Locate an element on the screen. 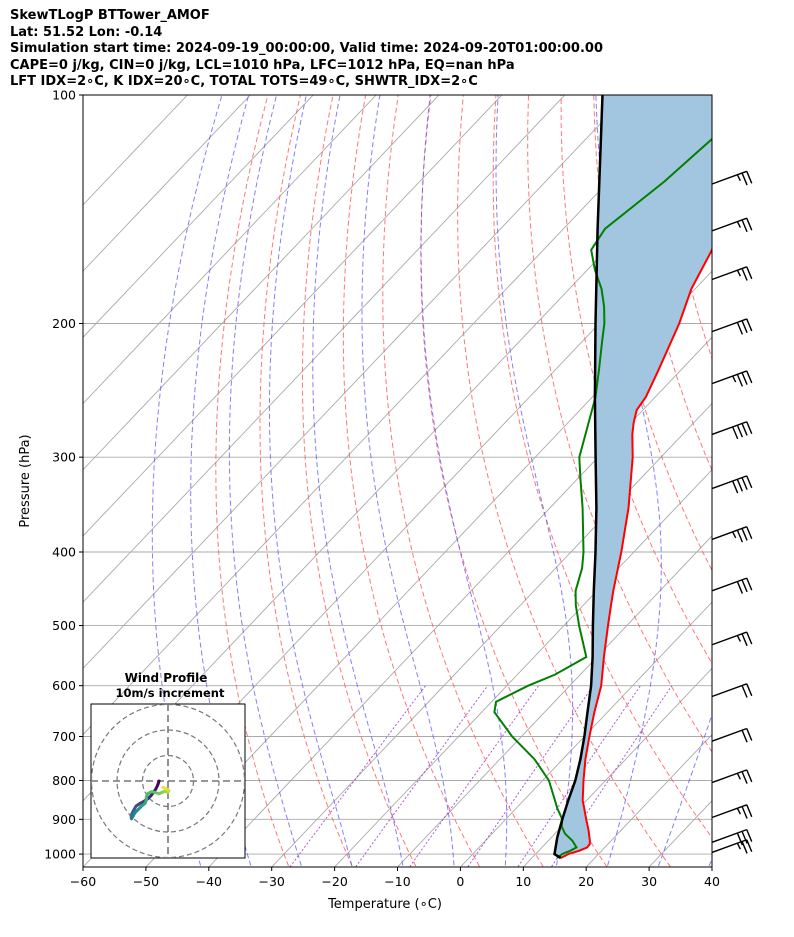 This screenshot has width=794, height=937. title-station: SkewTLogP BTTower_AMOF is located at coordinates (110, 15).